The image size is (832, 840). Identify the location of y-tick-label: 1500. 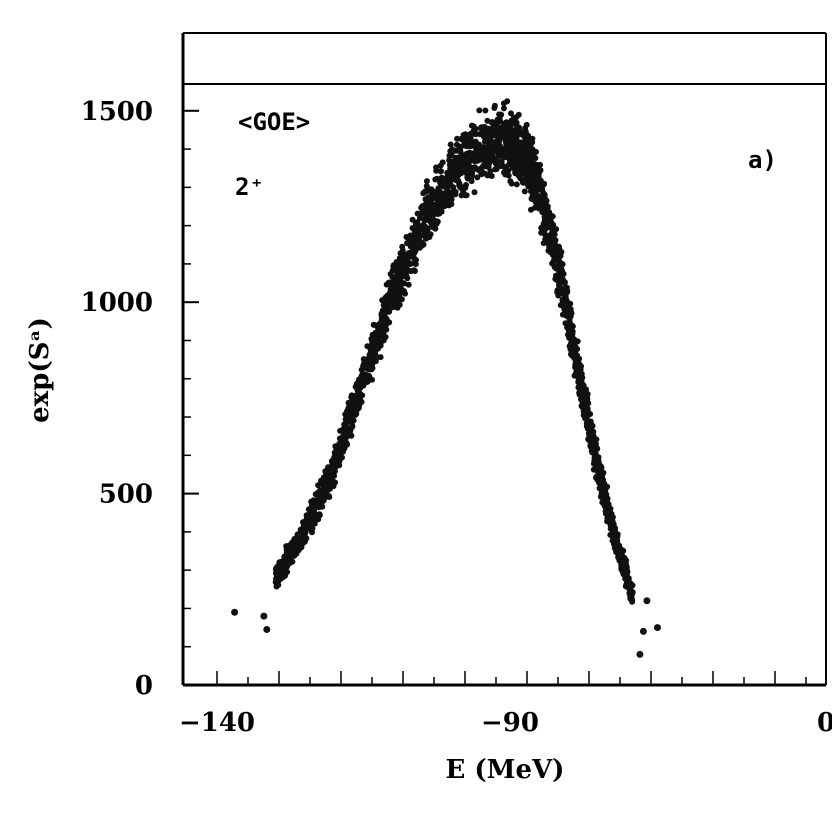
(117, 112).